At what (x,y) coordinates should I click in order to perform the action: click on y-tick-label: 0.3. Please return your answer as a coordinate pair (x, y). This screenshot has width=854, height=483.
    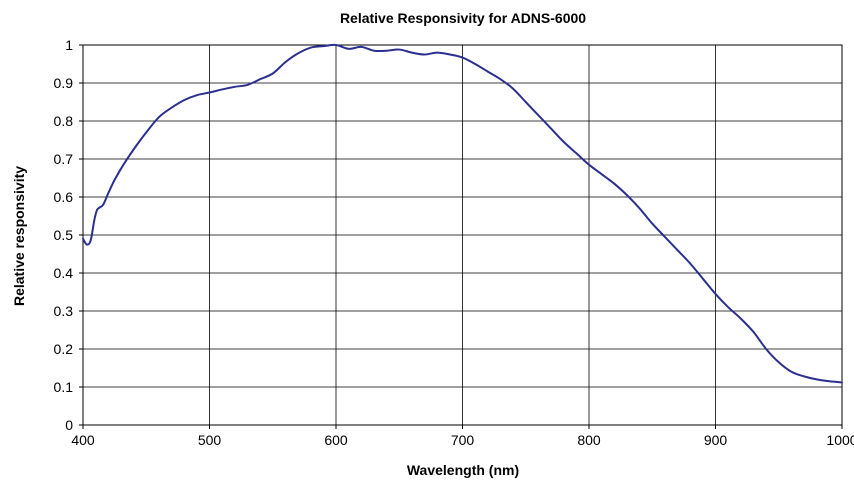
    Looking at the image, I should click on (64, 311).